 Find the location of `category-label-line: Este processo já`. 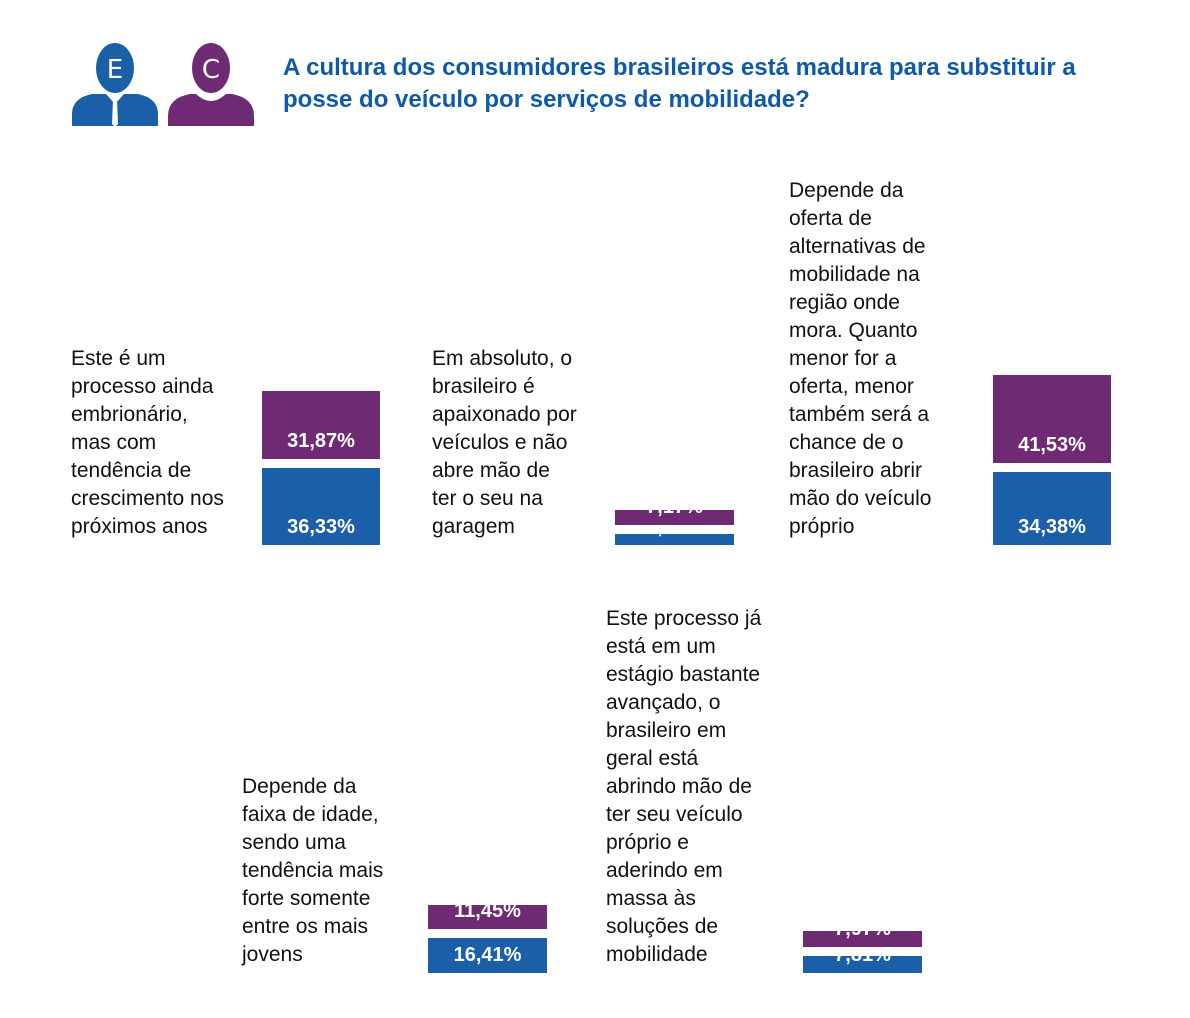

category-label-line: Este processo já is located at coordinates (684, 618).